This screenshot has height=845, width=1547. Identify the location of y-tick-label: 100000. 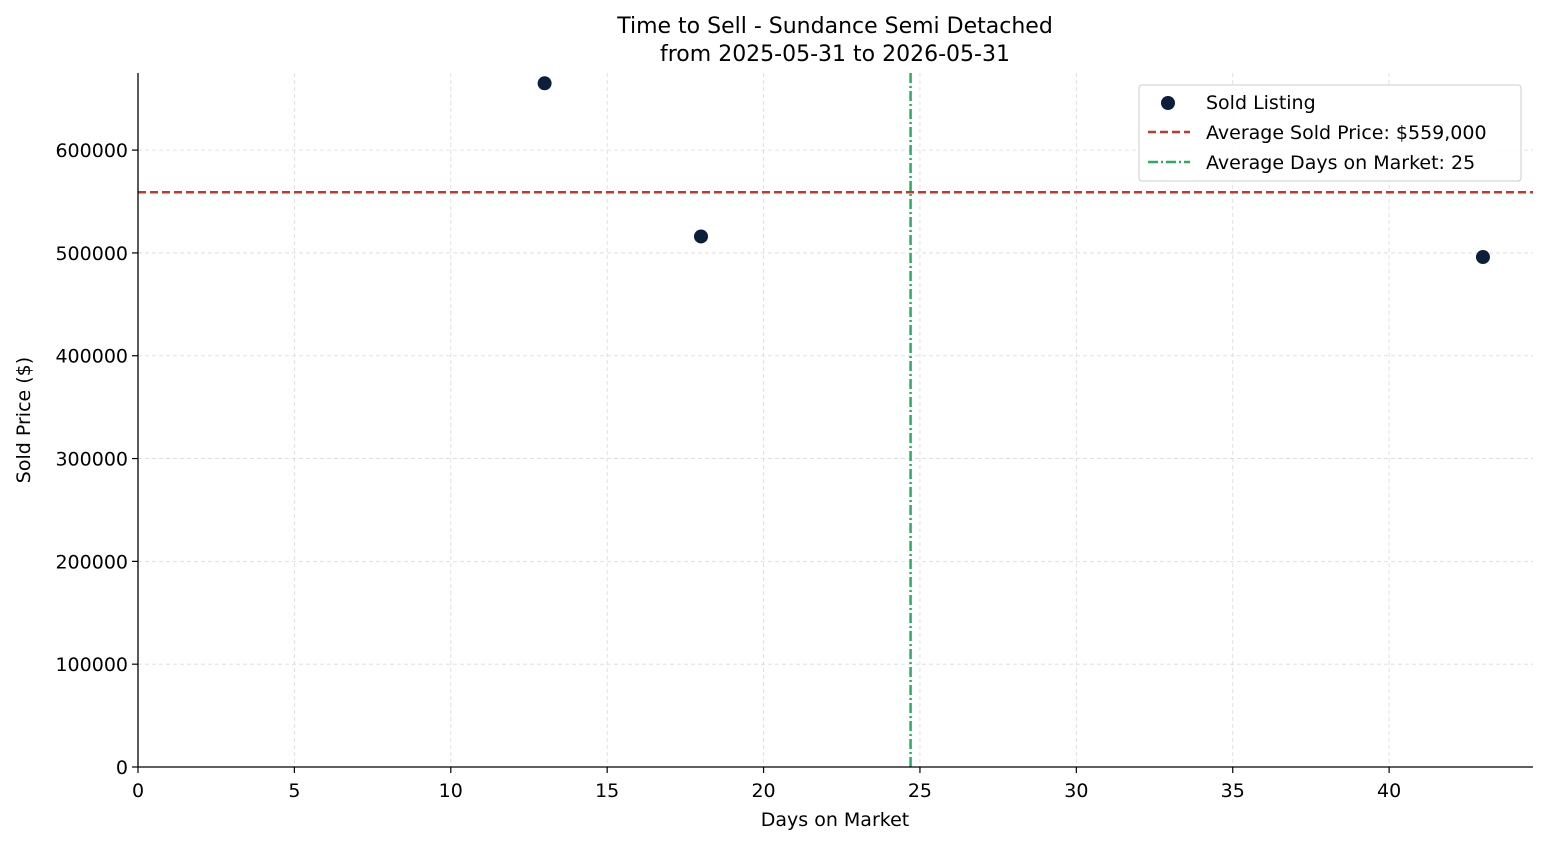
(91, 665).